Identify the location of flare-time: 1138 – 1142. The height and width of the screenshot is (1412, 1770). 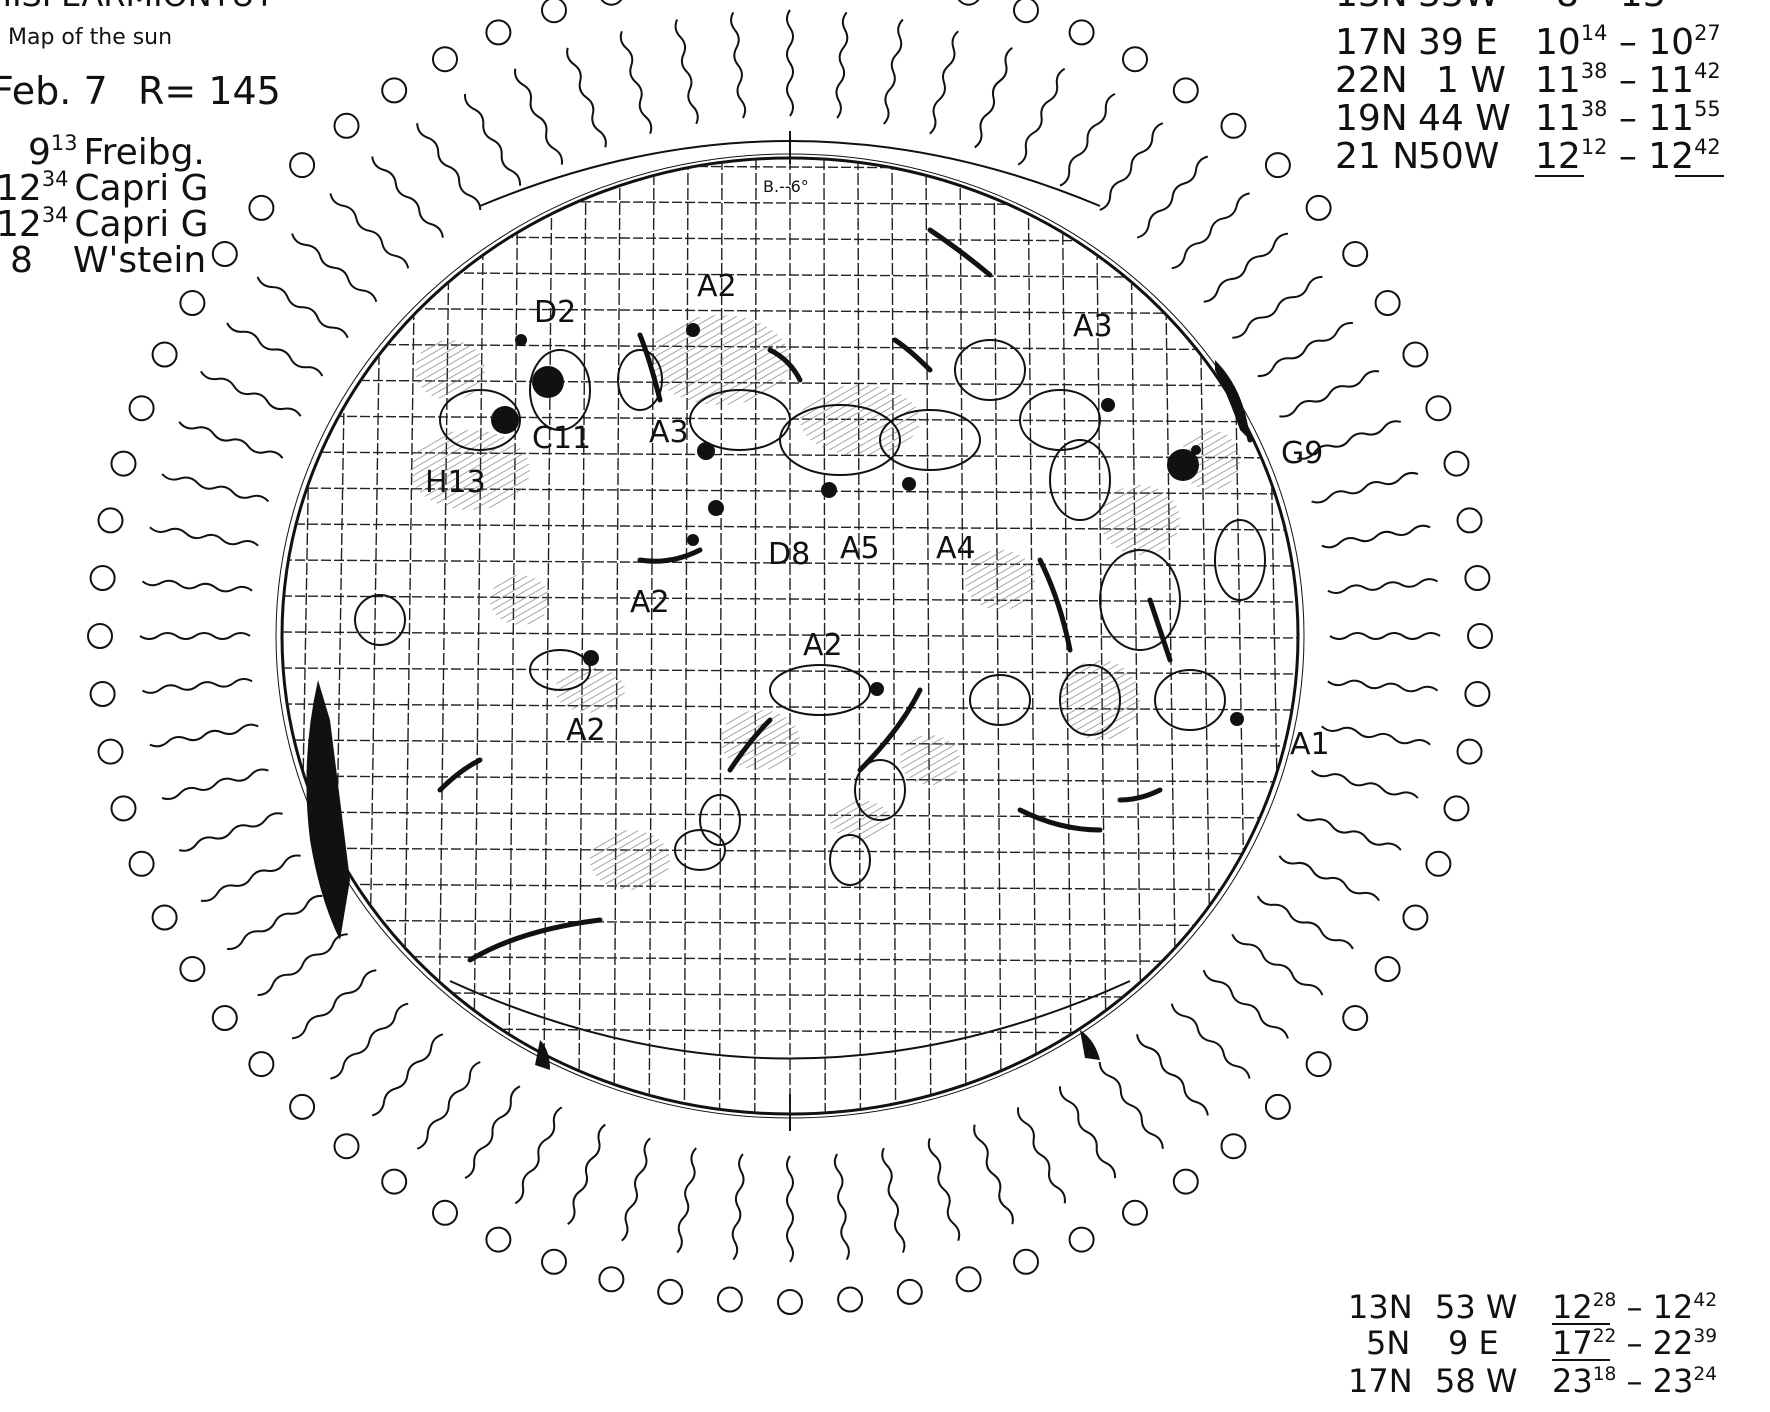
(1628, 80).